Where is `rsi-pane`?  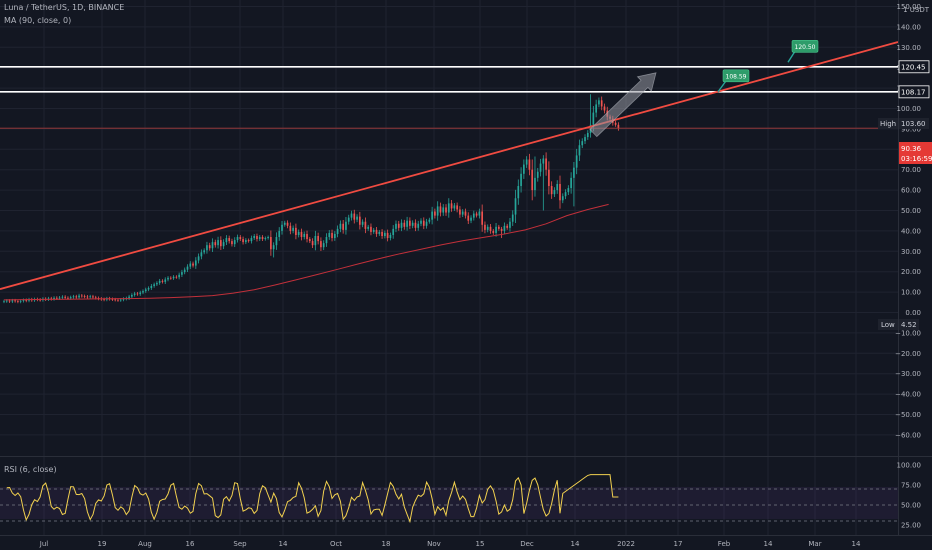 rsi-pane is located at coordinates (449, 499).